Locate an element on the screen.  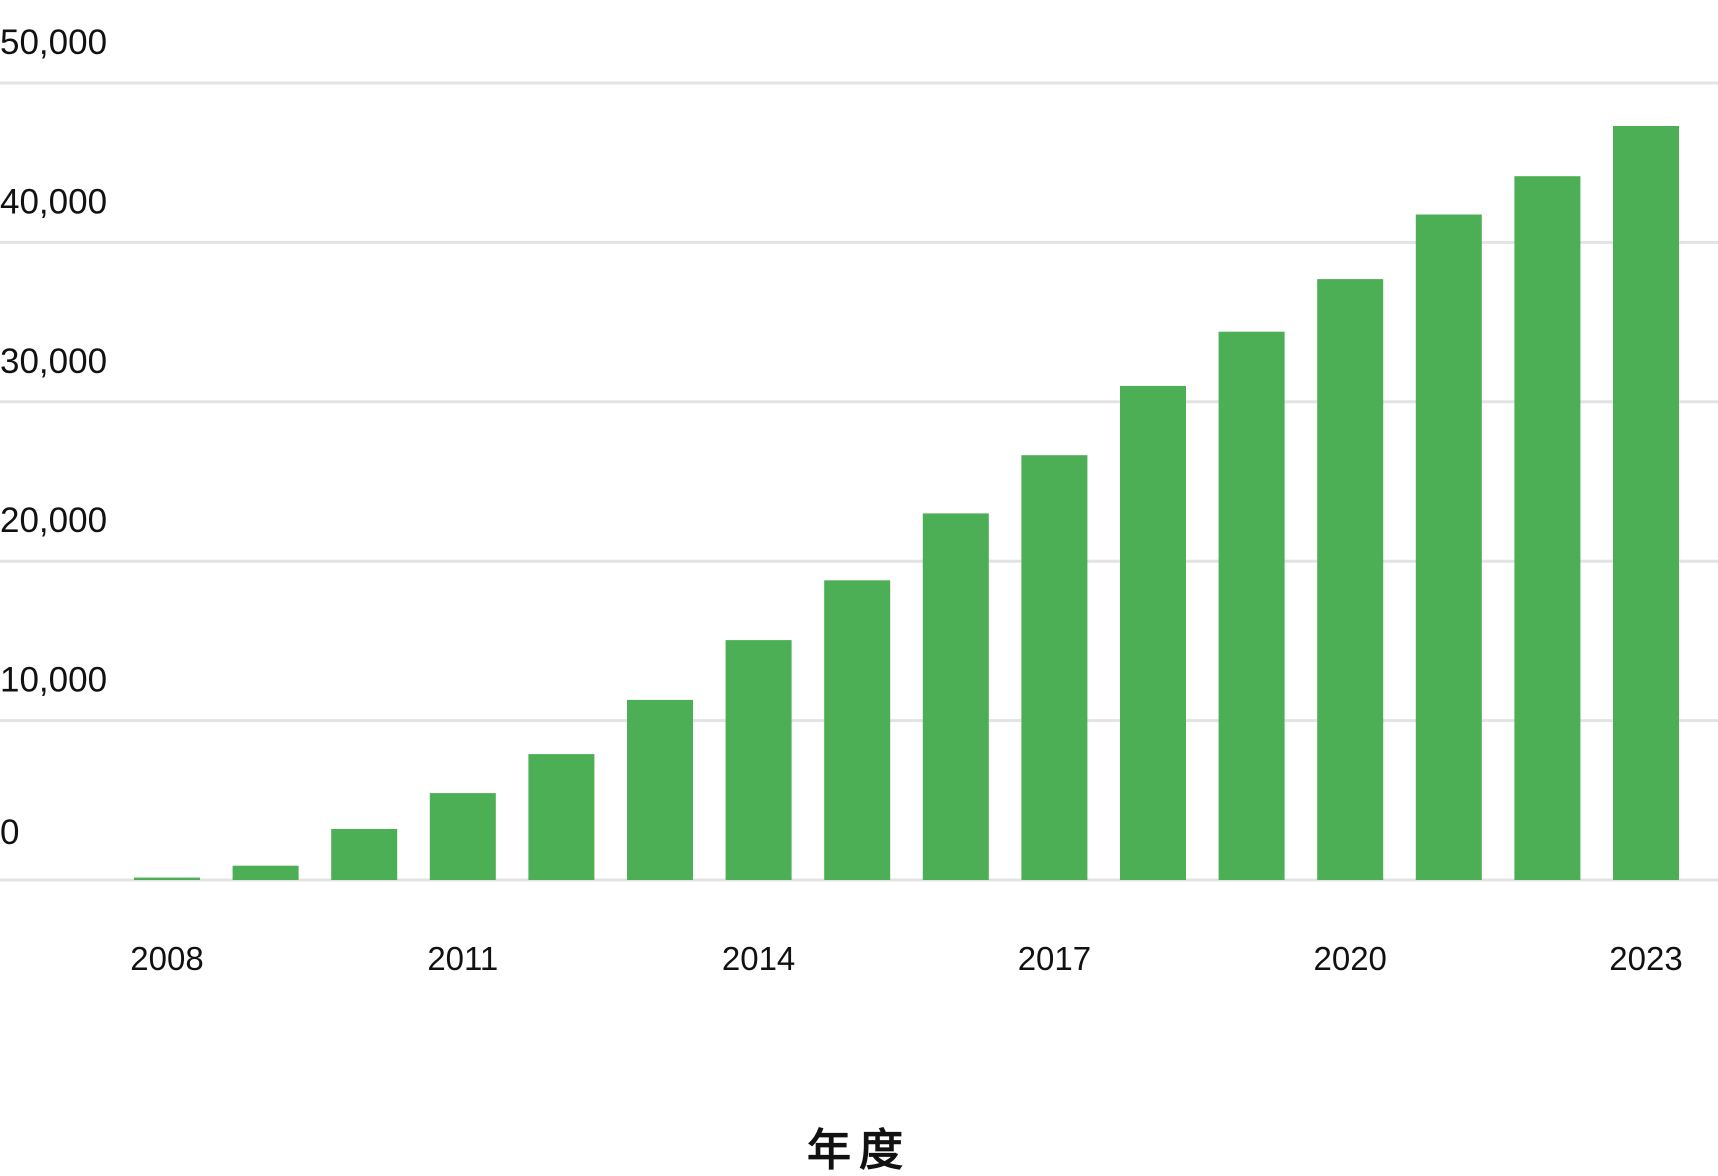
bar-2014 is located at coordinates (758, 760).